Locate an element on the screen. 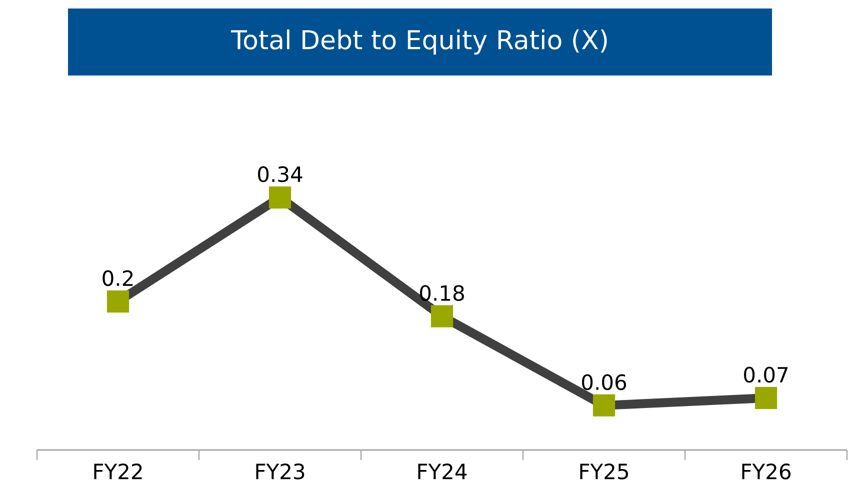 The height and width of the screenshot is (495, 851). x-tick-label: FY22 is located at coordinates (118, 472).